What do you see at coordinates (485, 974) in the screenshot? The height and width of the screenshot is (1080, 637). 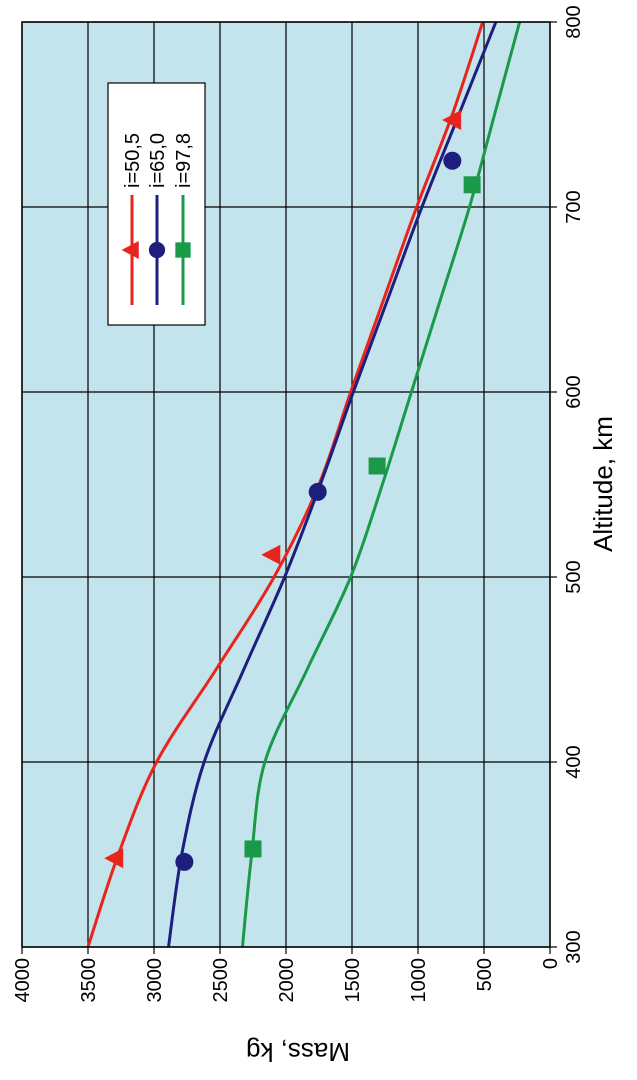 I see `y-tick-label-7: 500` at bounding box center [485, 974].